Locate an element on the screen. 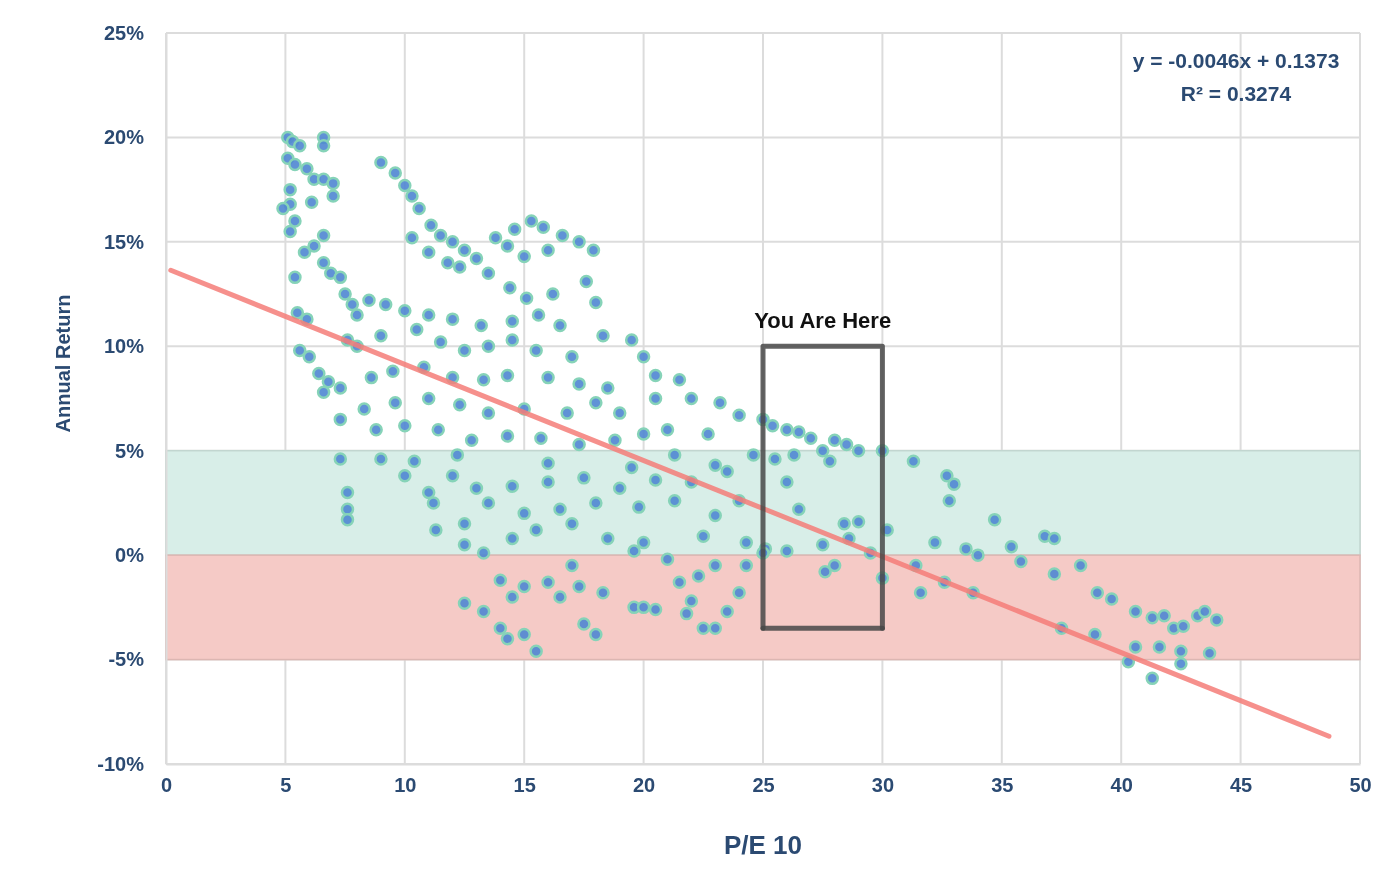 The image size is (1394, 890). x-axis-title: P/E 10 is located at coordinates (763, 845).